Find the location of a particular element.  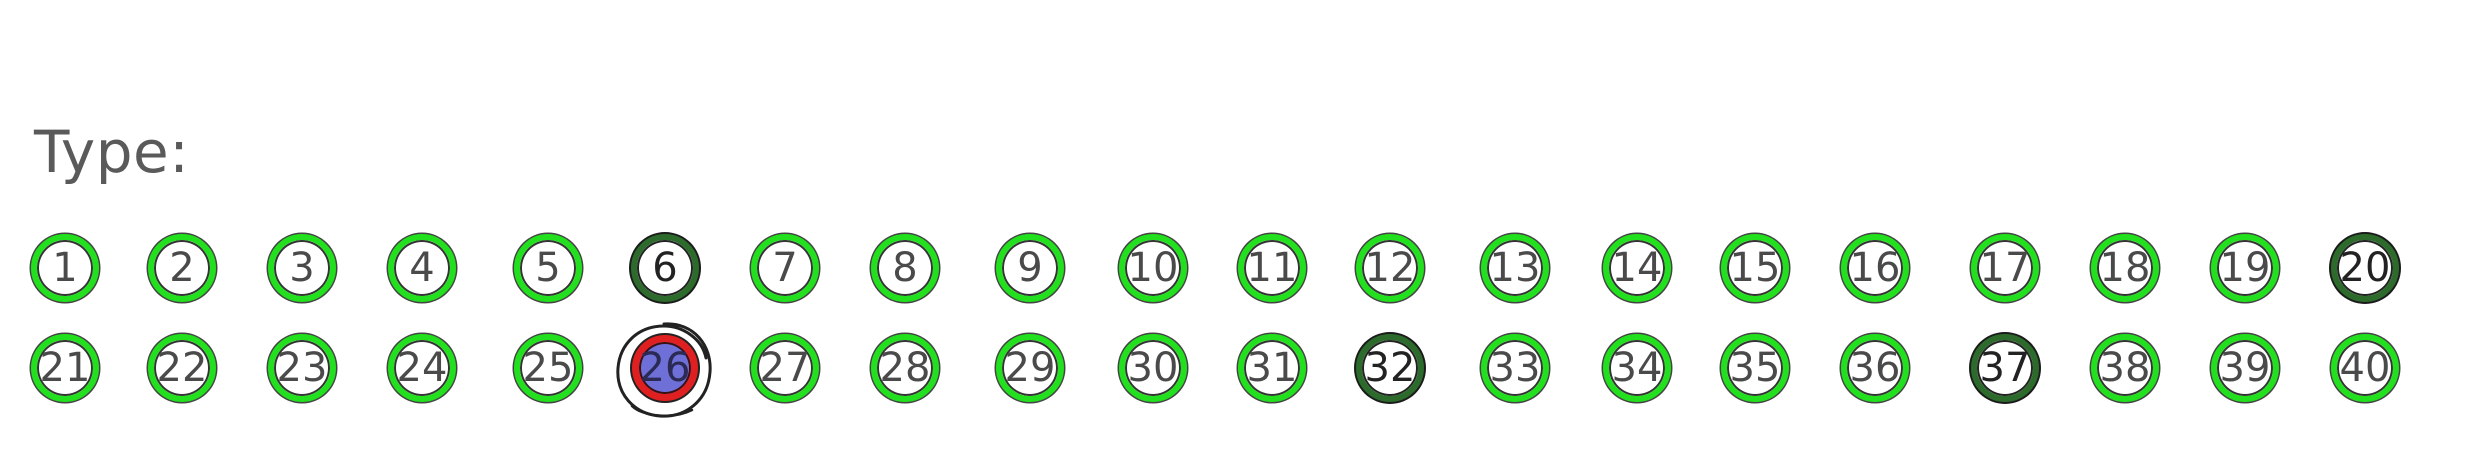

type-option-8: 8 is located at coordinates (905, 268).